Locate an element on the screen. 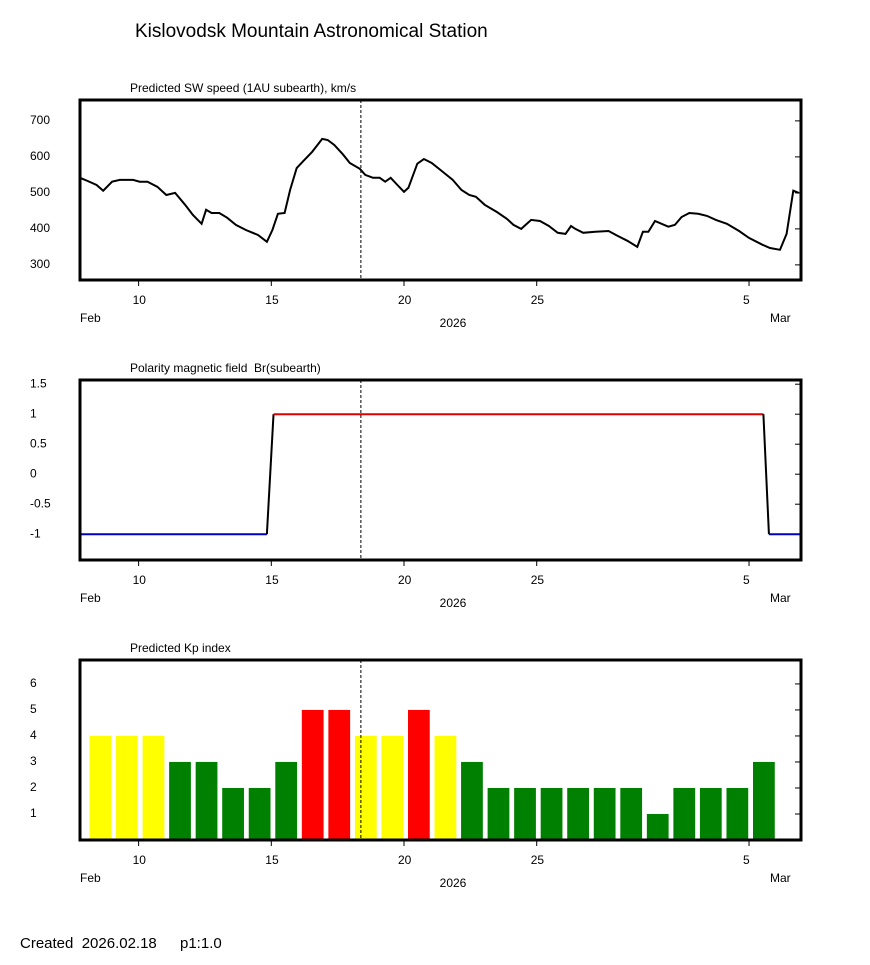 The height and width of the screenshot is (965, 870). y-tick-label: 6 is located at coordinates (33, 683).